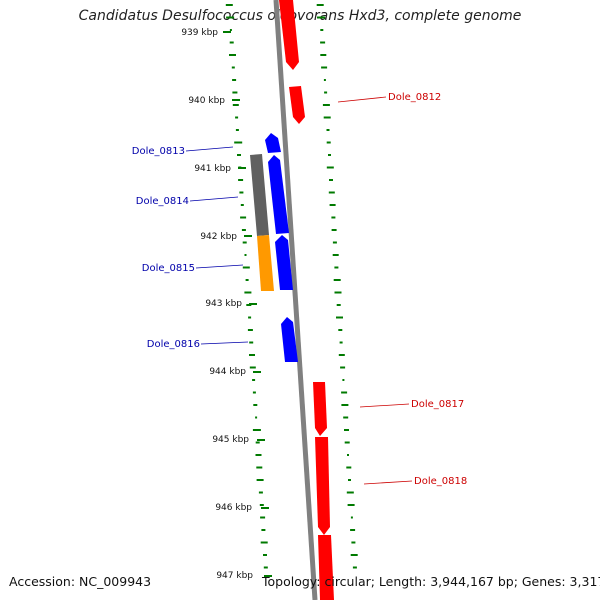  Describe the element at coordinates (162, 201) in the screenshot. I see `gene-label-dole-0814: Dole_0814` at that location.